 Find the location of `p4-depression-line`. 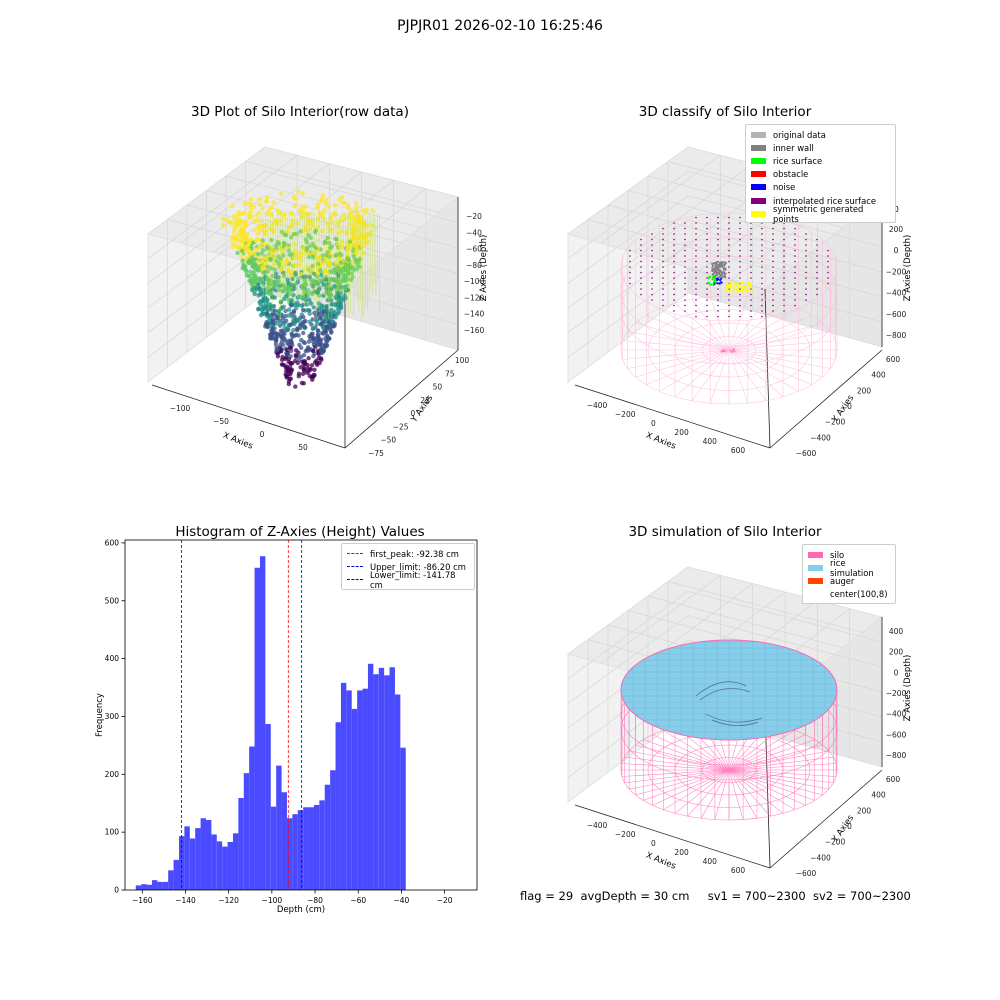

p4-depression-line is located at coordinates (734, 718).